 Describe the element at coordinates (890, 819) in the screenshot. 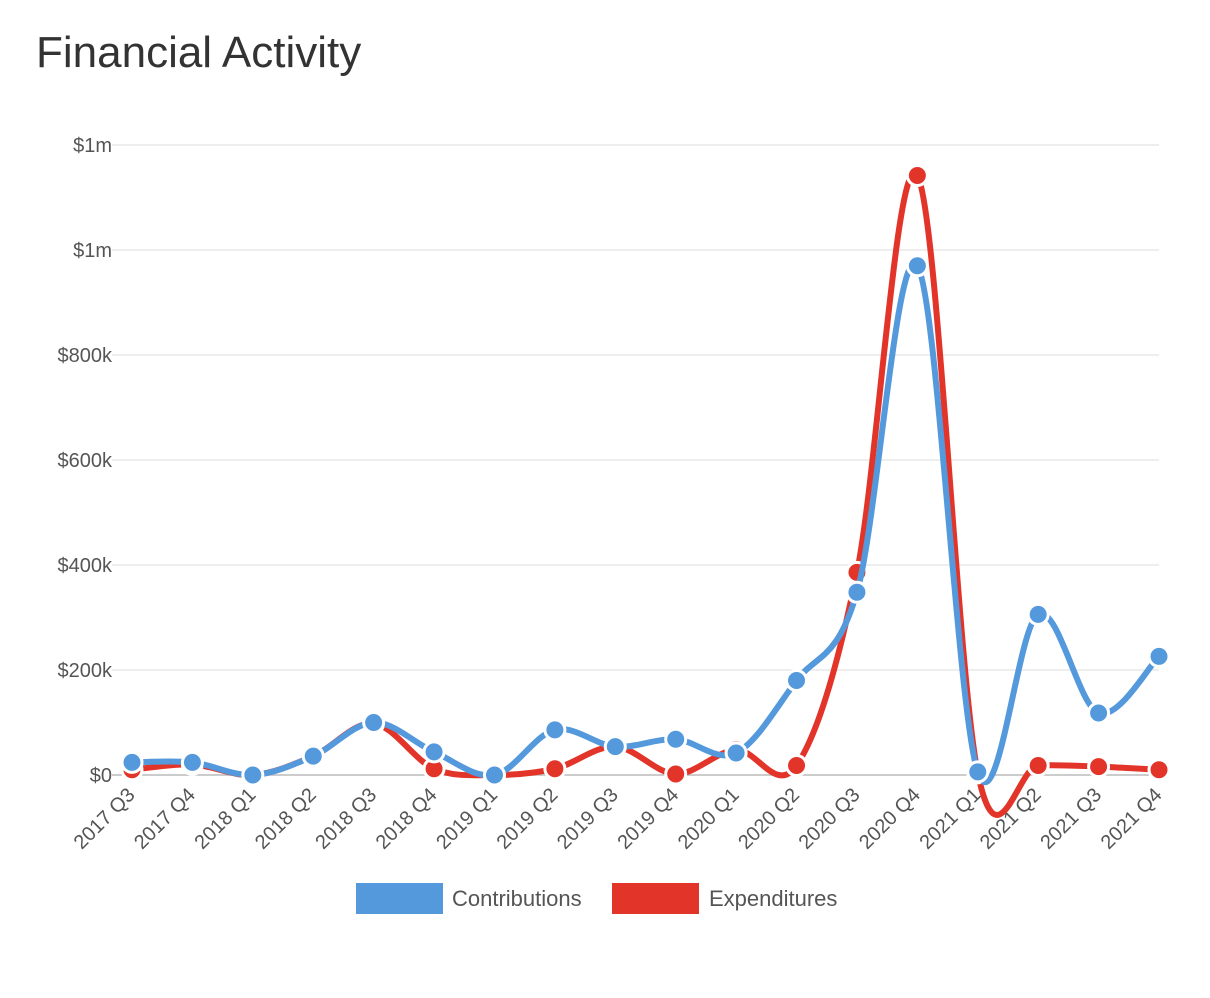

I see `x-tick-label: 2020 Q4` at that location.